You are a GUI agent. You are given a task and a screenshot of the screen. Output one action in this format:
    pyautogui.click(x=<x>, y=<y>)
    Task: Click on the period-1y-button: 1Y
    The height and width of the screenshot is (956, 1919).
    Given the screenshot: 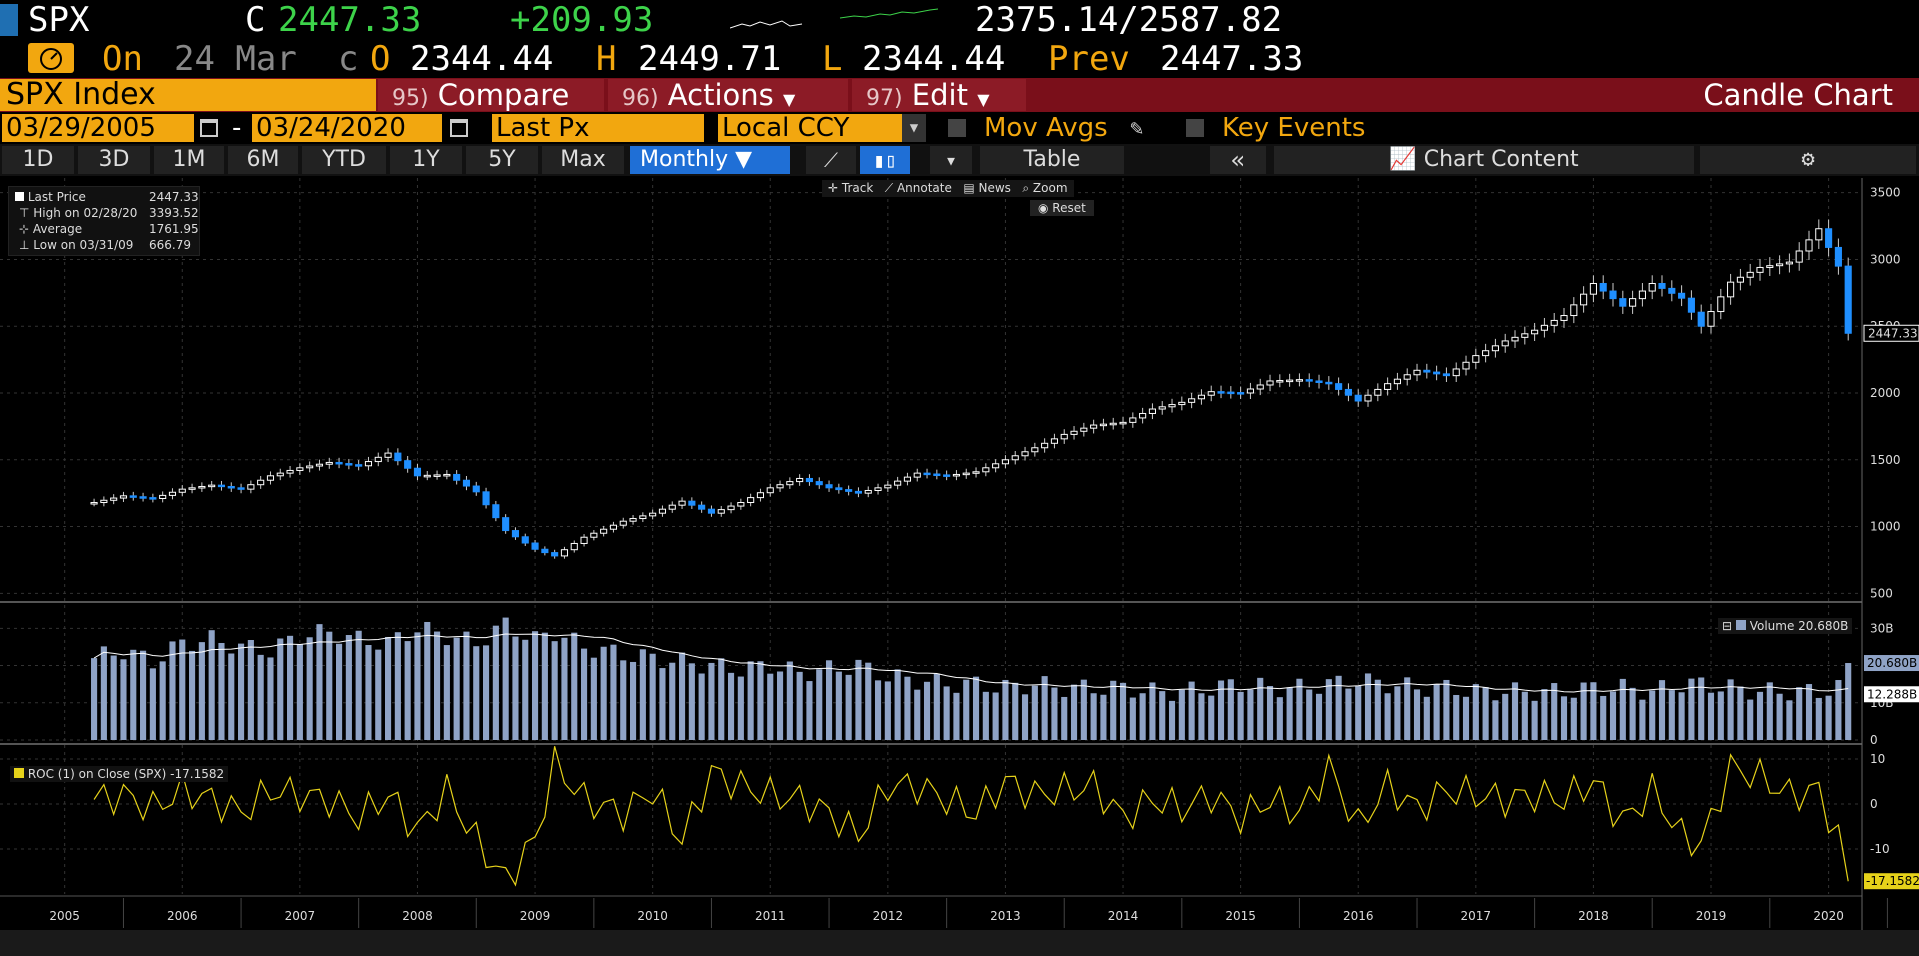 What is the action you would take?
    pyautogui.click(x=426, y=160)
    